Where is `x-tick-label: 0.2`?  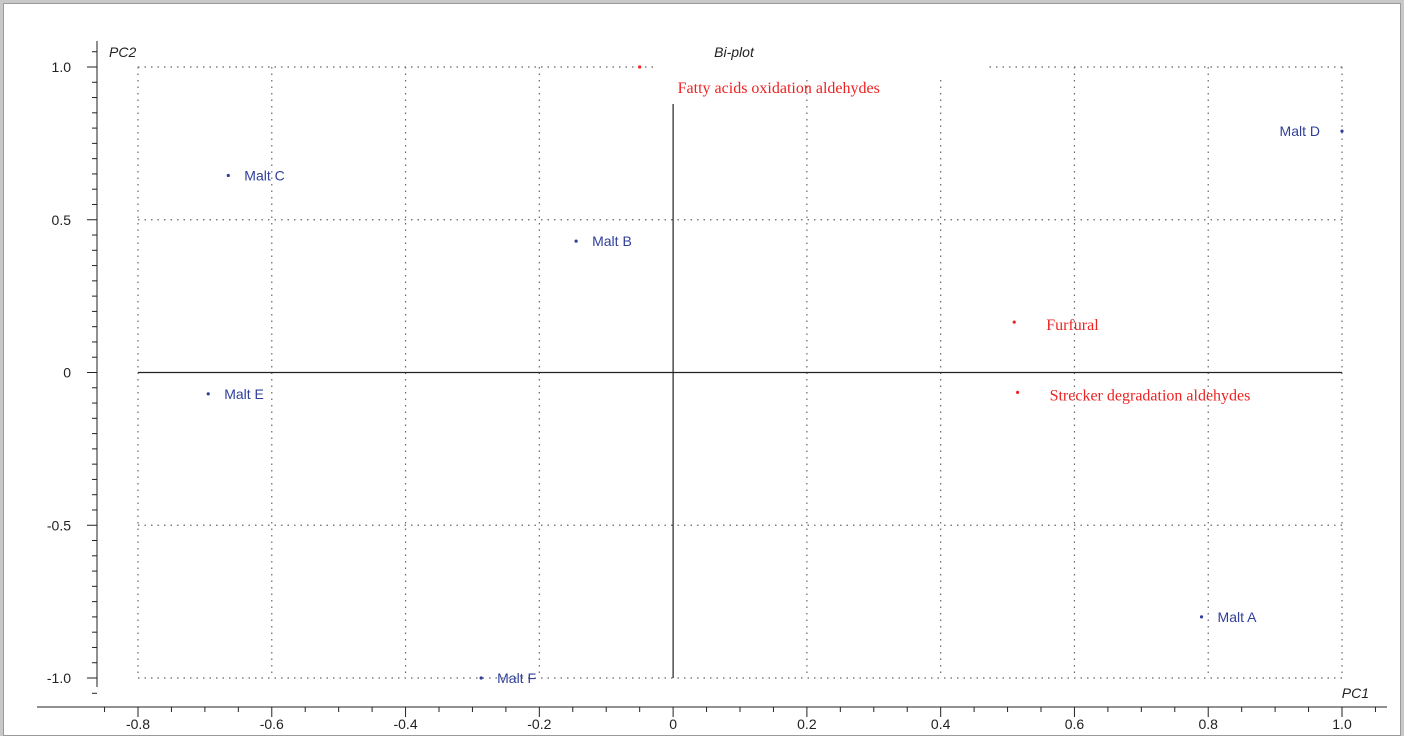 x-tick-label: 0.2 is located at coordinates (807, 724).